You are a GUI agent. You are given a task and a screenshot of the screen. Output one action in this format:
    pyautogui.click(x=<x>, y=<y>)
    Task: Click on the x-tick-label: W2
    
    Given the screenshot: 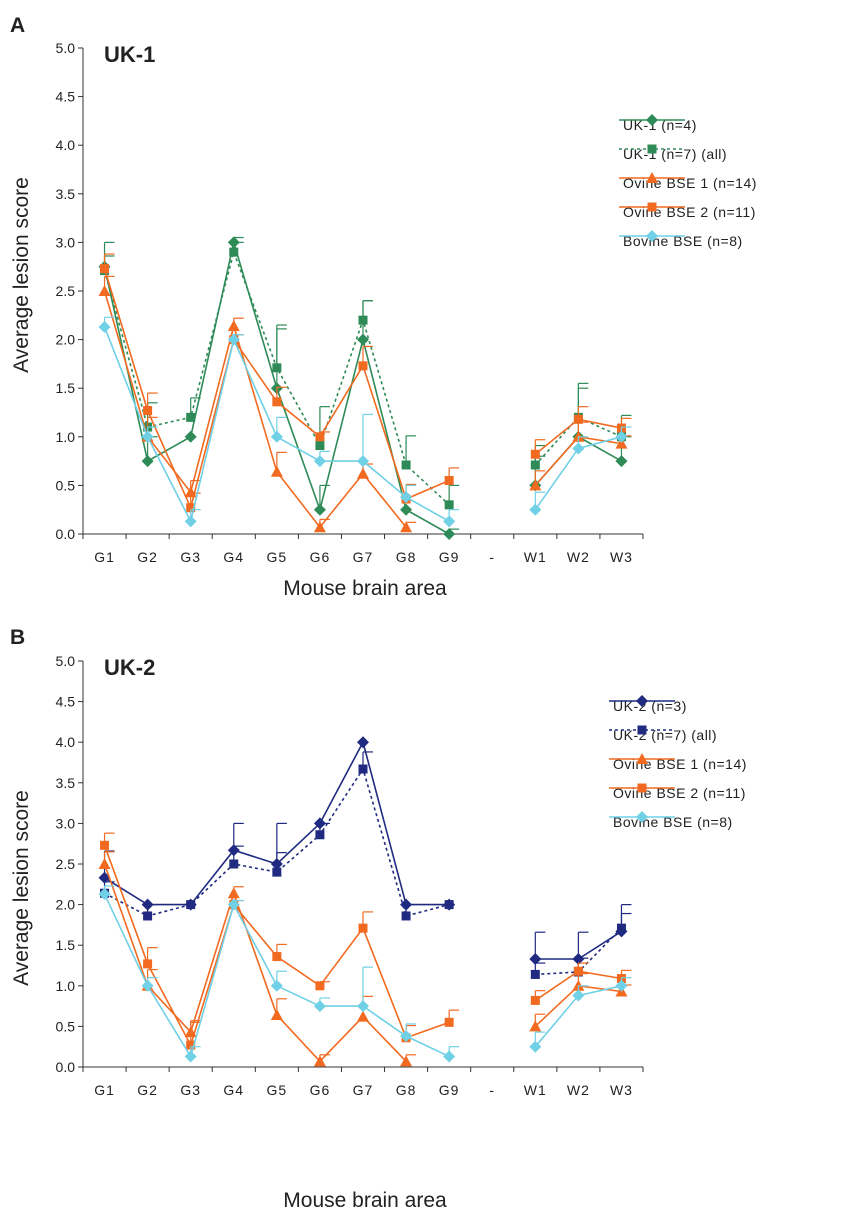 What is the action you would take?
    pyautogui.click(x=578, y=1090)
    